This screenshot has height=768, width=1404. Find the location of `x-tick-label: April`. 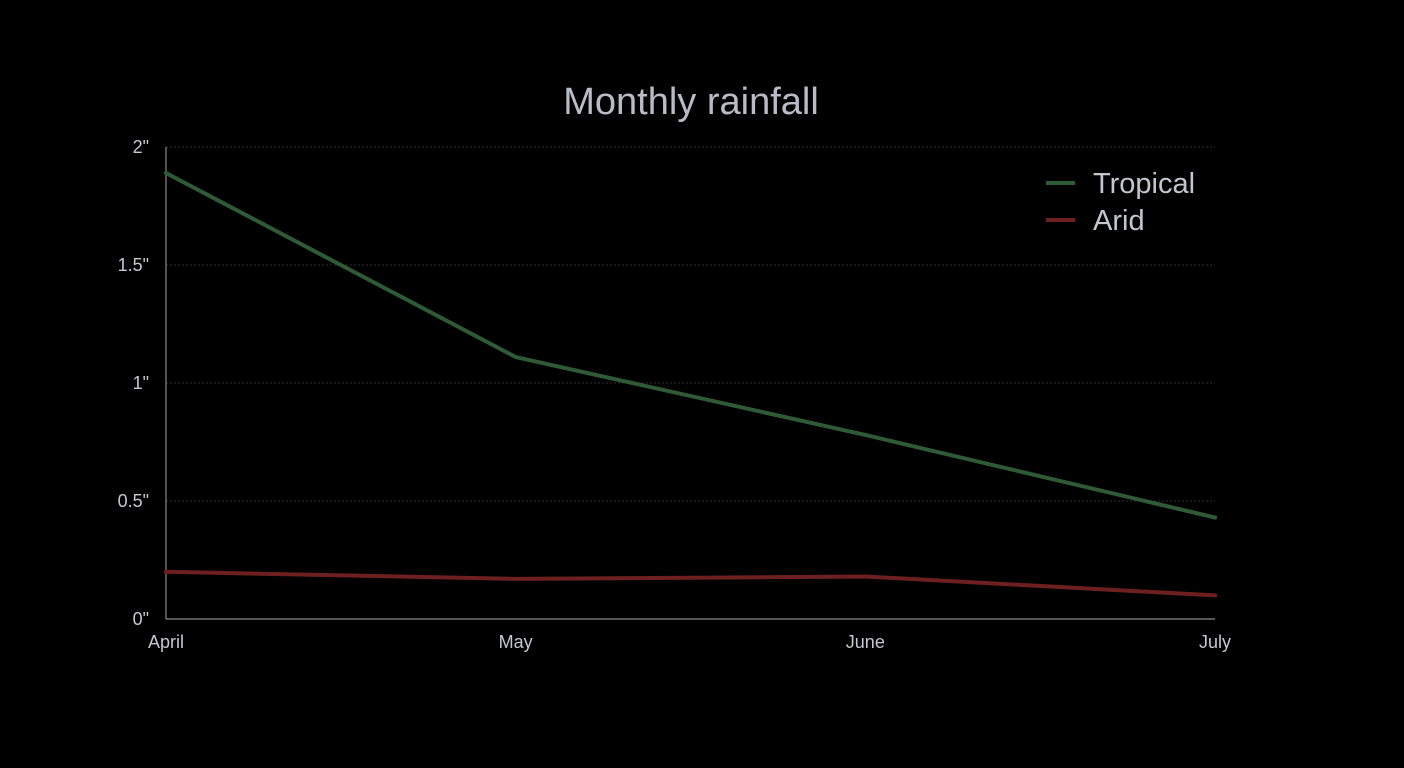

x-tick-label: April is located at coordinates (166, 642).